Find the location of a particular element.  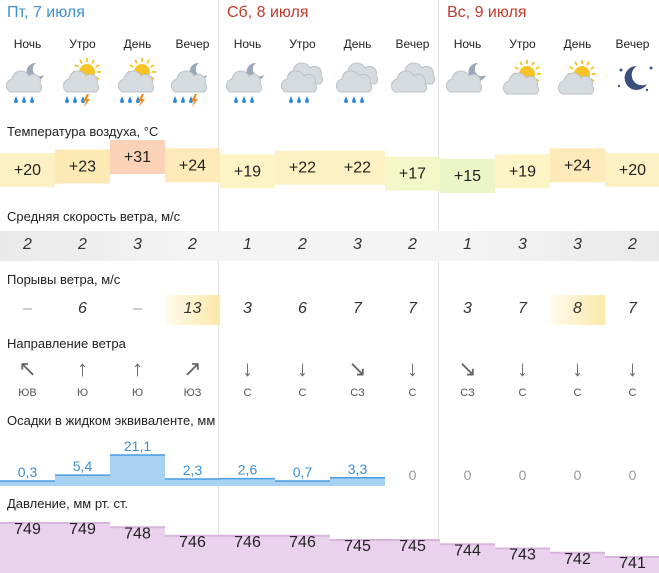

pressure-value: 741 is located at coordinates (632, 563).